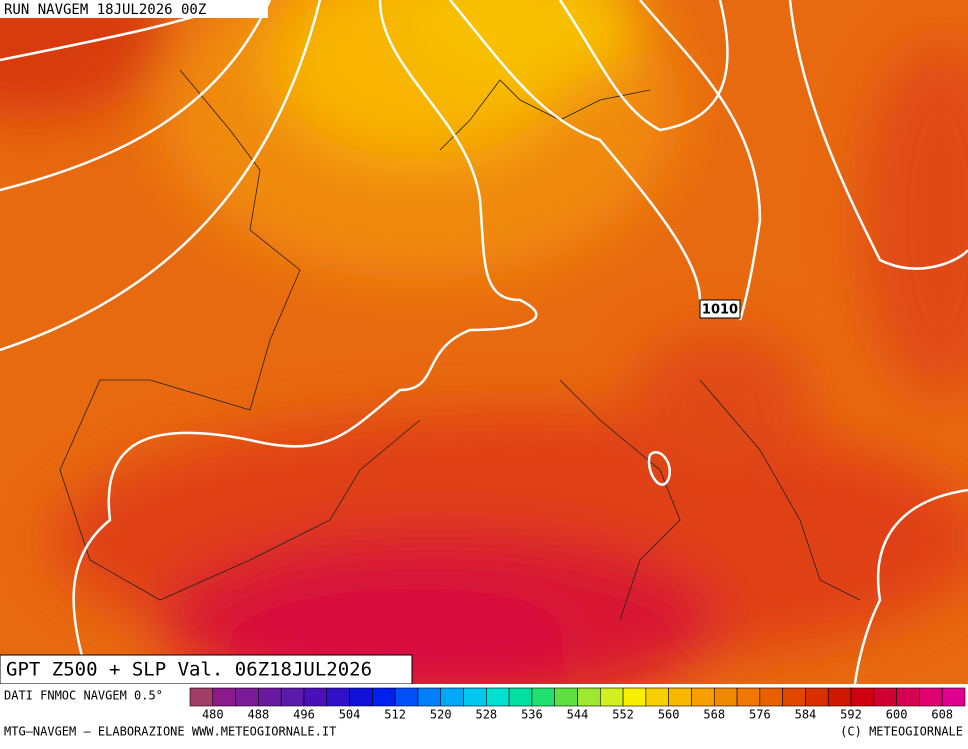 The width and height of the screenshot is (968, 749). What do you see at coordinates (189, 670) in the screenshot?
I see `field-label: GPT Z500 + SLP Val. 06Z18JUL2026` at bounding box center [189, 670].